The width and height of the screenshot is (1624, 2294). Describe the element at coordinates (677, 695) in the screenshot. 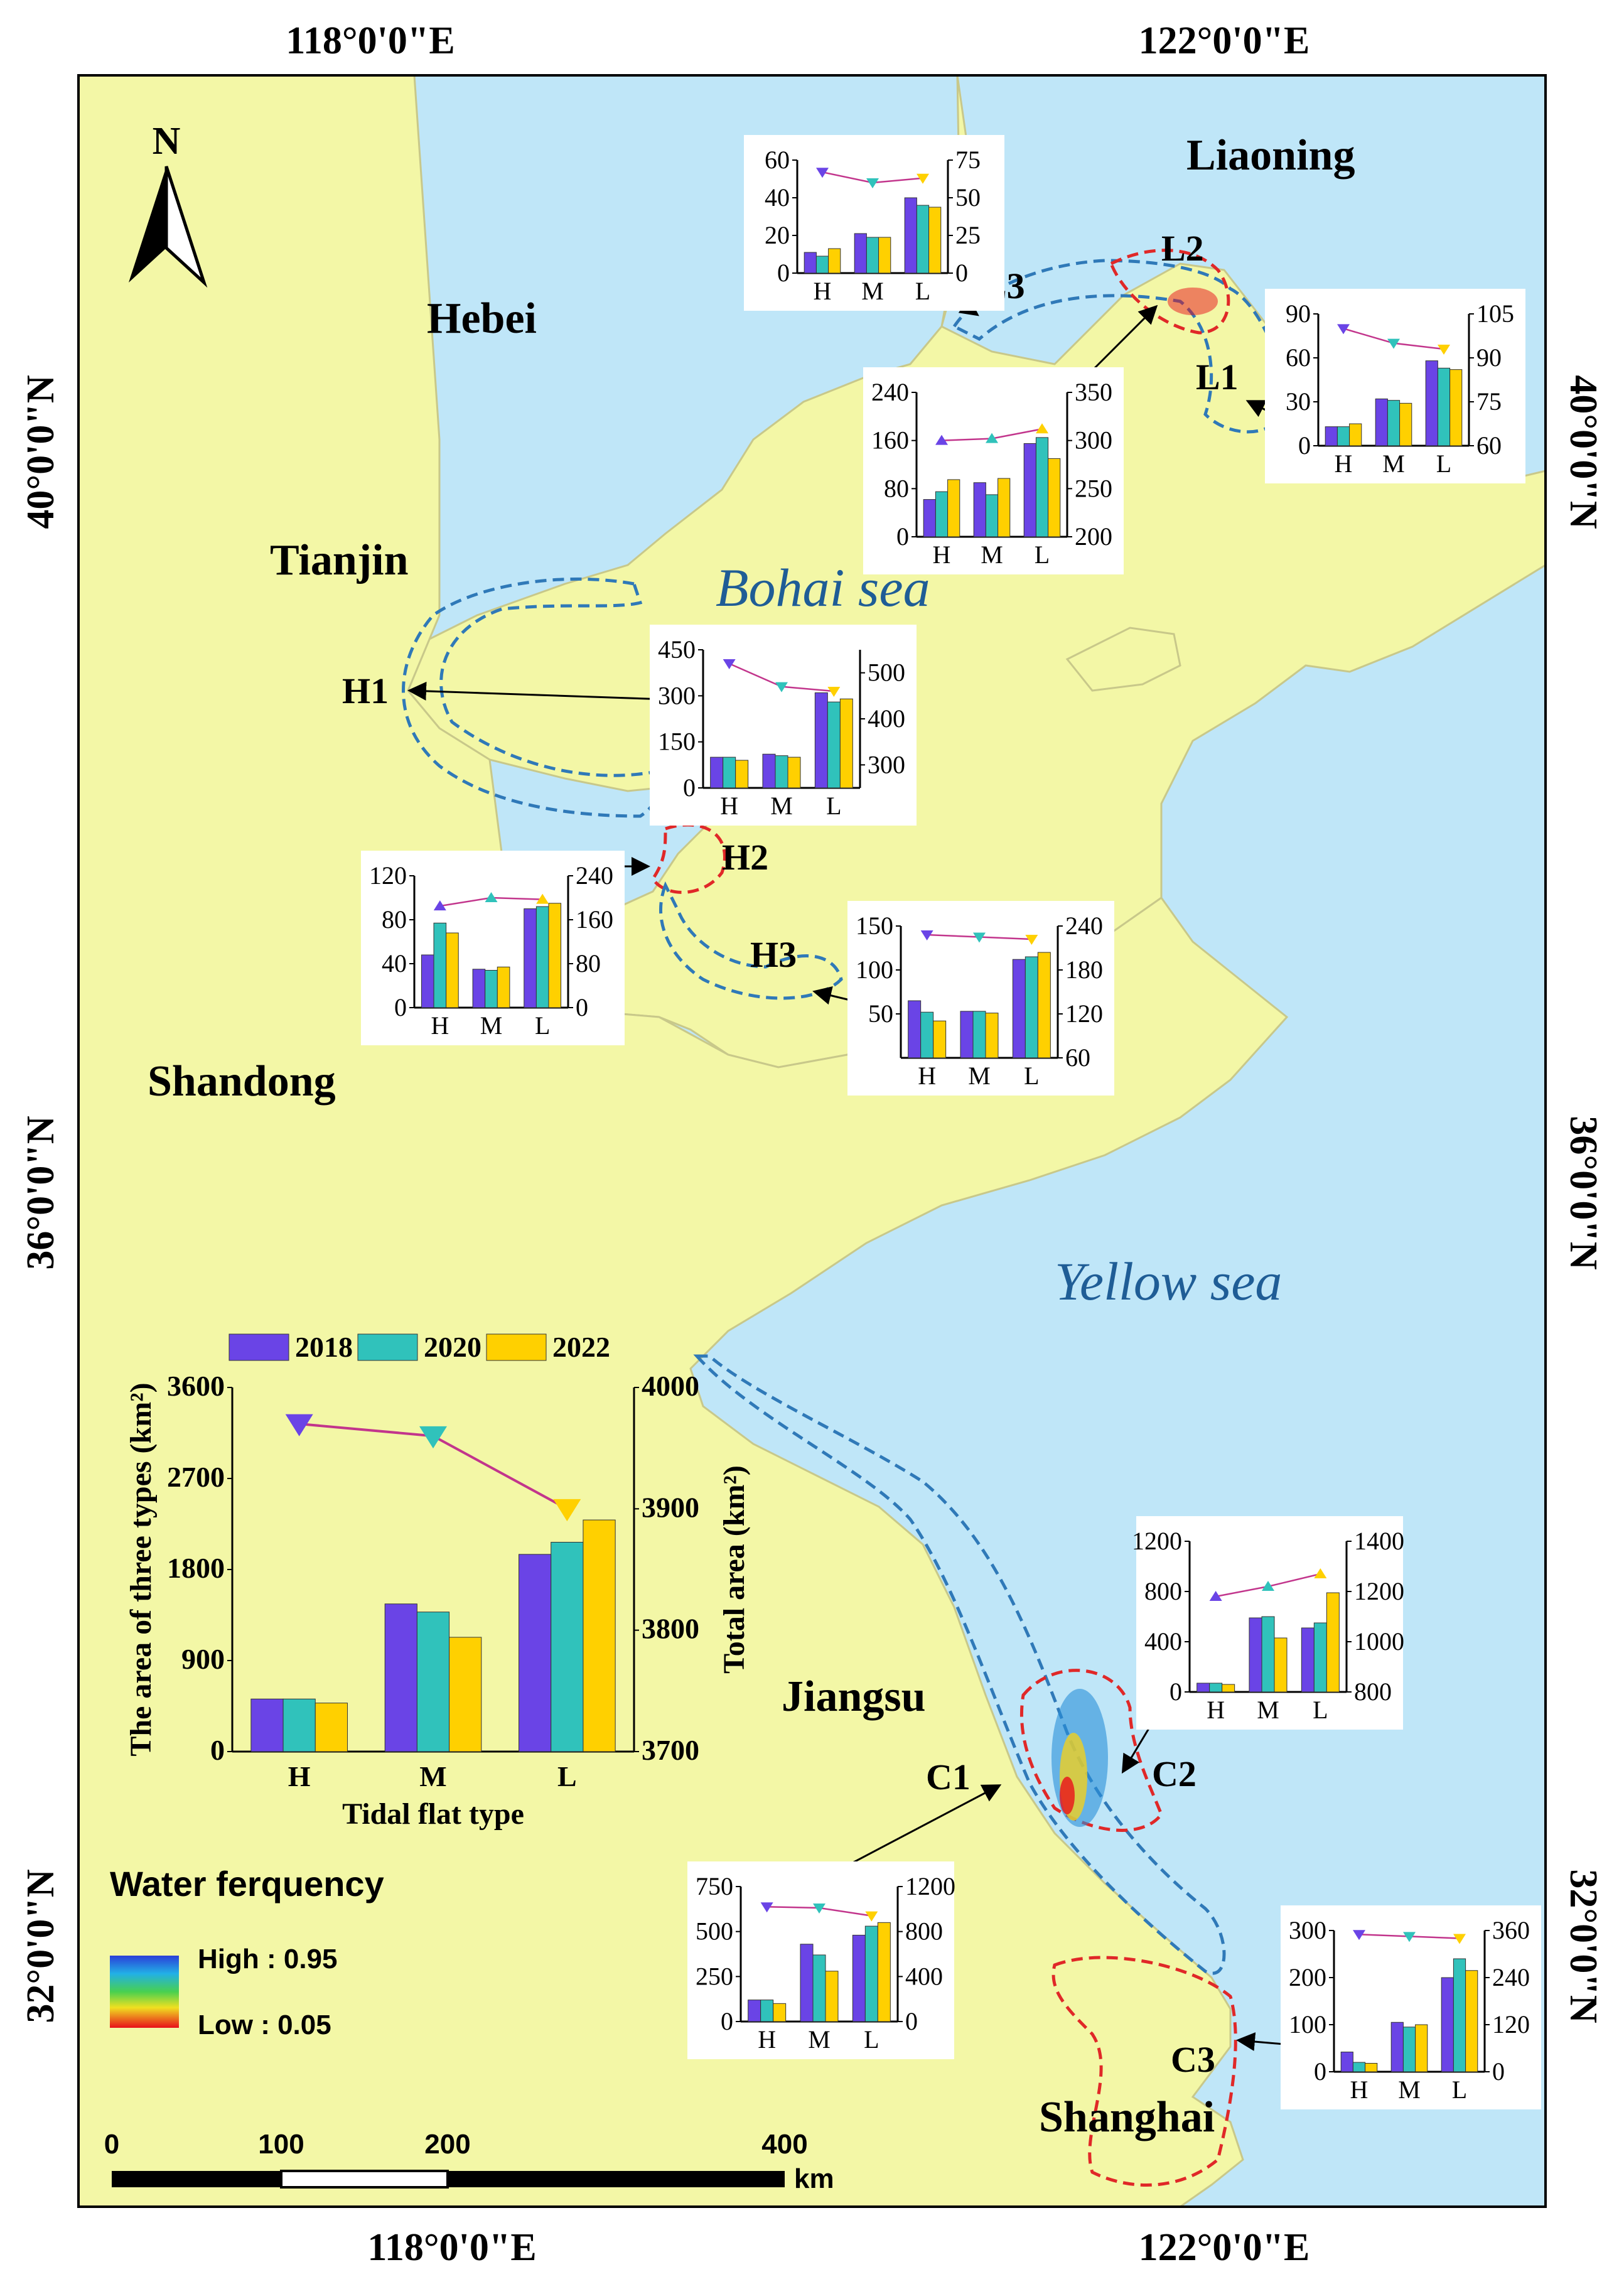

I see `chart-y-tick-label: 300` at that location.